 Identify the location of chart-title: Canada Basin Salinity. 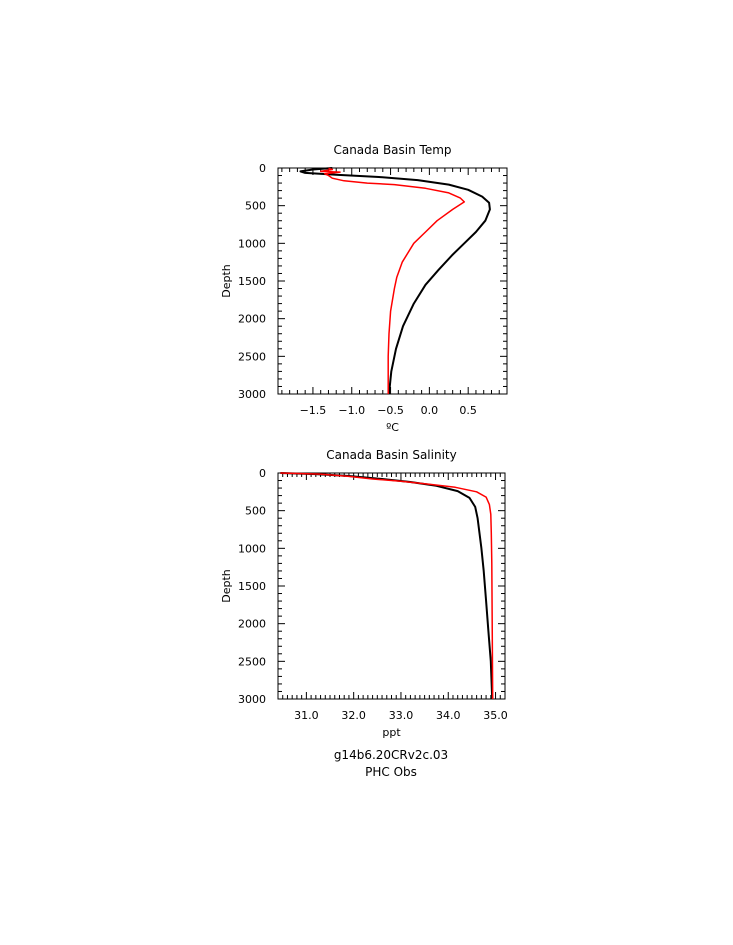
(391, 455).